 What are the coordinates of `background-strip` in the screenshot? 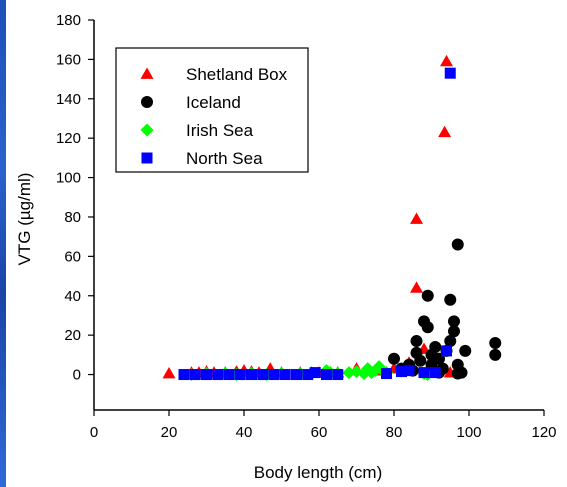 It's located at (3, 243).